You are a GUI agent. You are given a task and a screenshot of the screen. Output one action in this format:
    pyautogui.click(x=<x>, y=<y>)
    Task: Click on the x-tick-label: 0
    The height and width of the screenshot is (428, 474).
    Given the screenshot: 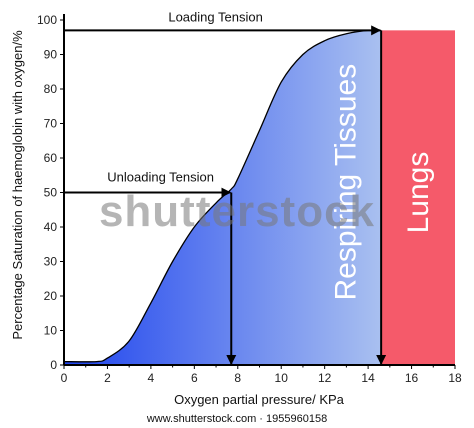 What is the action you would take?
    pyautogui.click(x=64, y=378)
    